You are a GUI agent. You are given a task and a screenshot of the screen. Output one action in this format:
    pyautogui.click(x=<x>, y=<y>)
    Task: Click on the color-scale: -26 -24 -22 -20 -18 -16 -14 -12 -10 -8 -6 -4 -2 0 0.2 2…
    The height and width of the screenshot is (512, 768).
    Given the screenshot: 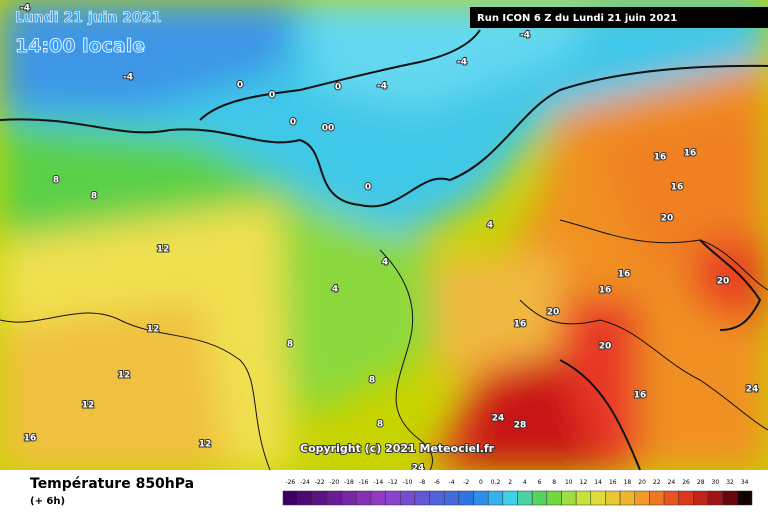 What is the action you would take?
    pyautogui.click(x=517, y=492)
    